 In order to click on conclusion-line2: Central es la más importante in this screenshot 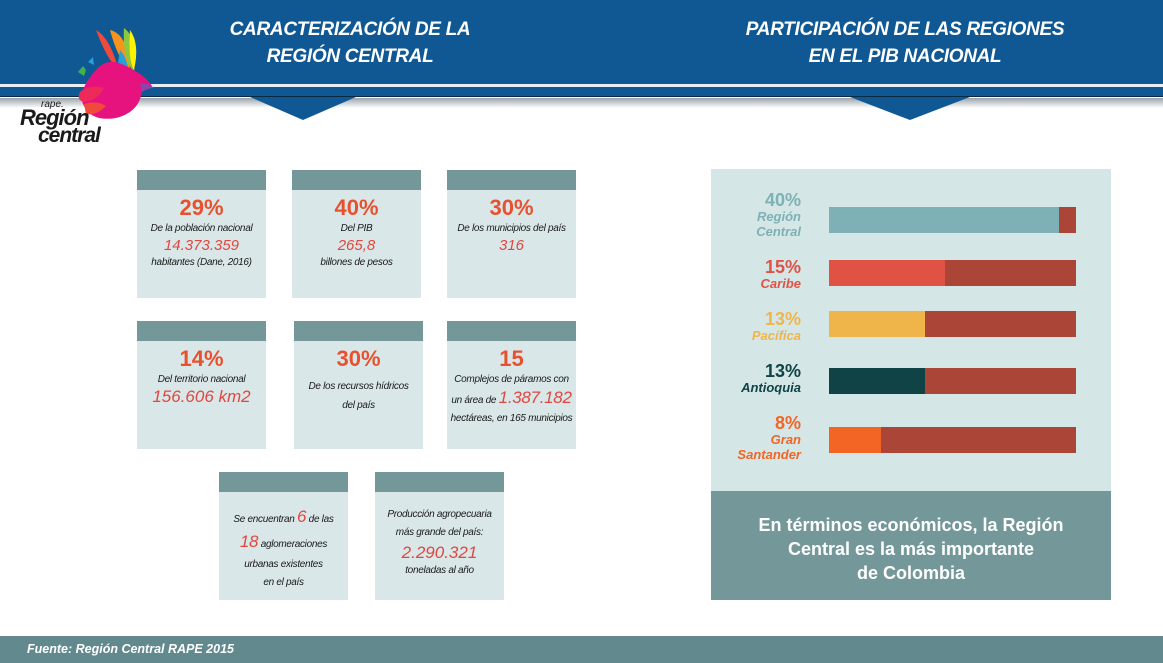, I will do `click(911, 549)`.